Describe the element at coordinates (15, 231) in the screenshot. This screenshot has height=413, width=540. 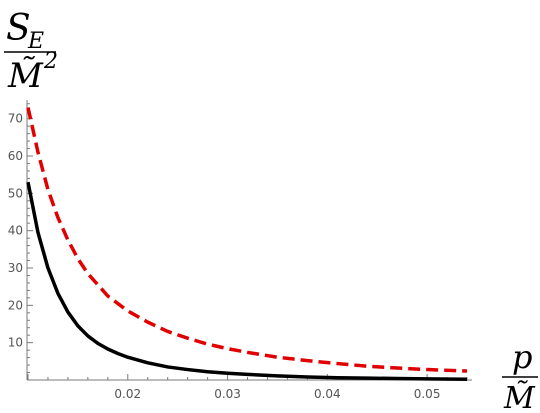
I see `y-tick-label: 40` at that location.